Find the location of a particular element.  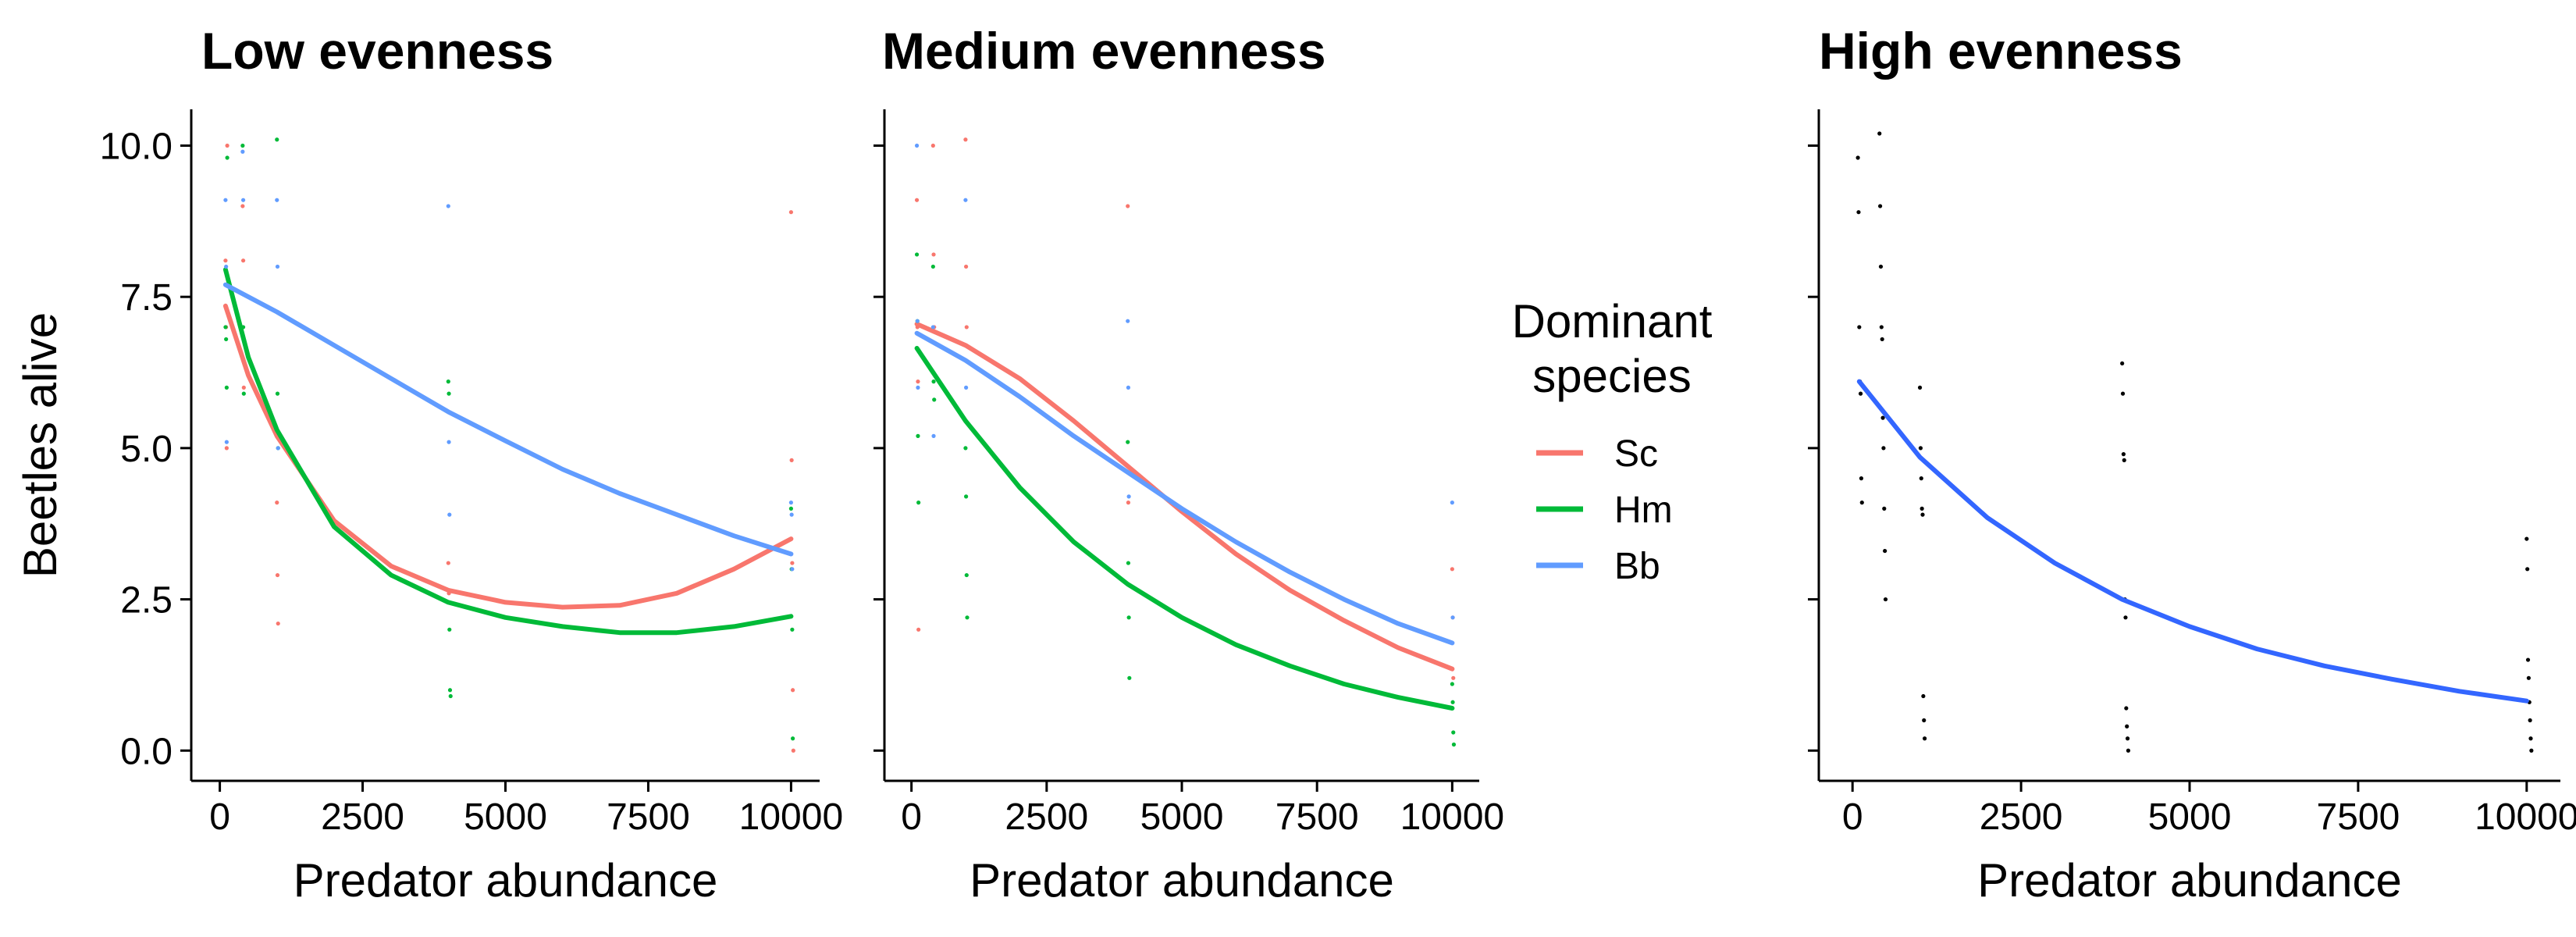

series-sc is located at coordinates (508, 448).